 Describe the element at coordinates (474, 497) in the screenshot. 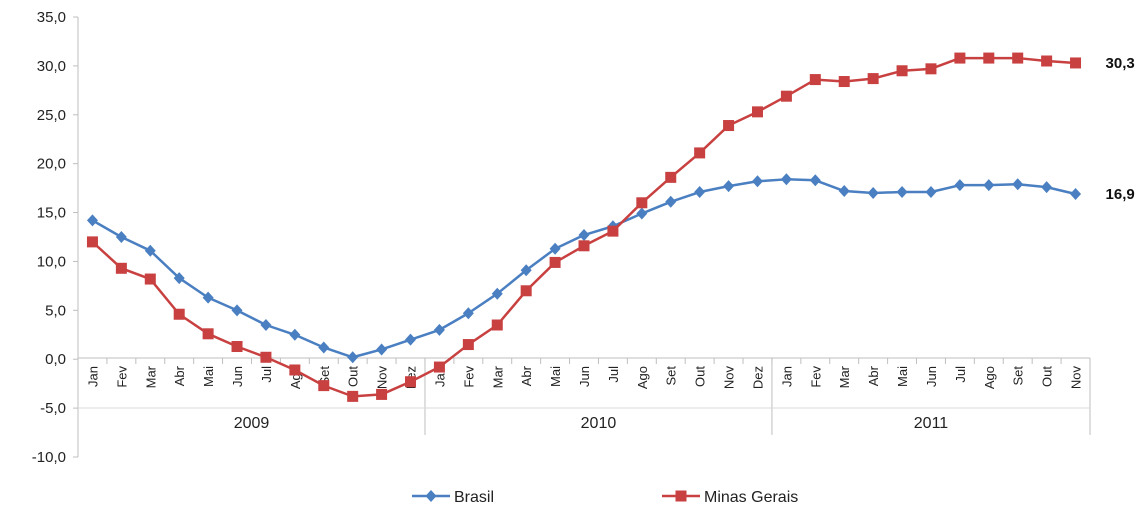

I see `legend-label: Brasil` at that location.